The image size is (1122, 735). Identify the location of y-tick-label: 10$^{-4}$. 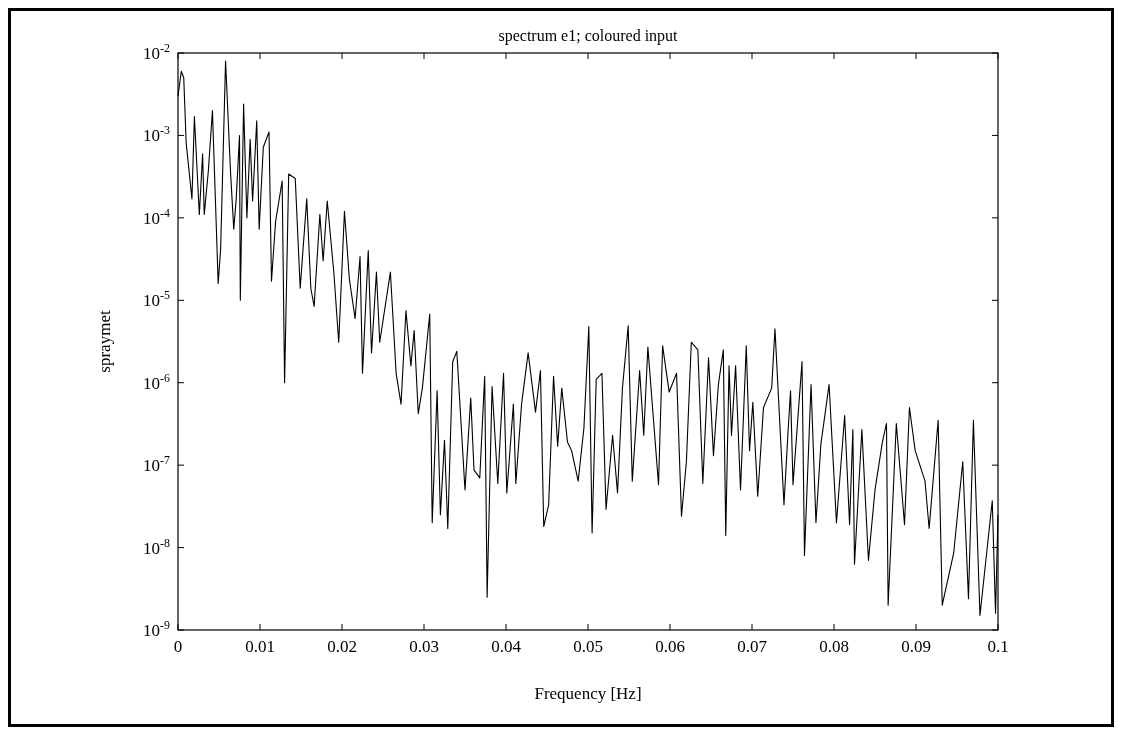
(157, 216).